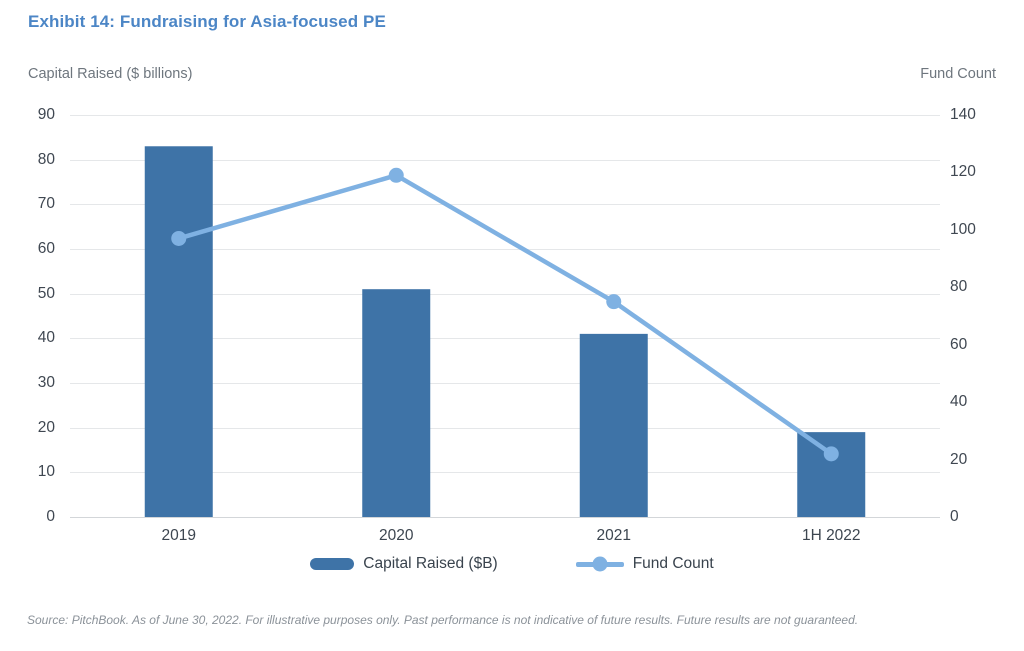  What do you see at coordinates (46, 382) in the screenshot?
I see `left-axis-tick: 30` at bounding box center [46, 382].